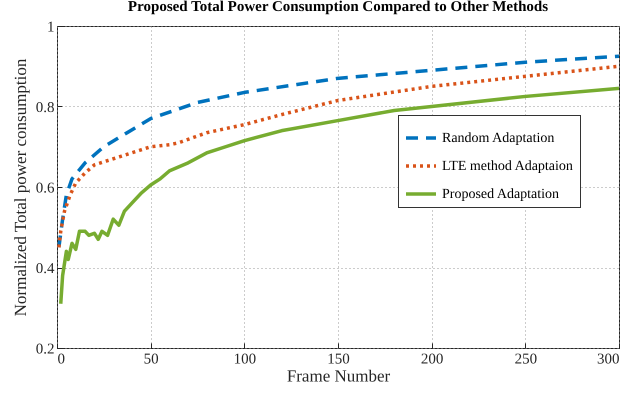  What do you see at coordinates (507, 166) in the screenshot?
I see `legend-label: LTE method Adaptaion` at bounding box center [507, 166].